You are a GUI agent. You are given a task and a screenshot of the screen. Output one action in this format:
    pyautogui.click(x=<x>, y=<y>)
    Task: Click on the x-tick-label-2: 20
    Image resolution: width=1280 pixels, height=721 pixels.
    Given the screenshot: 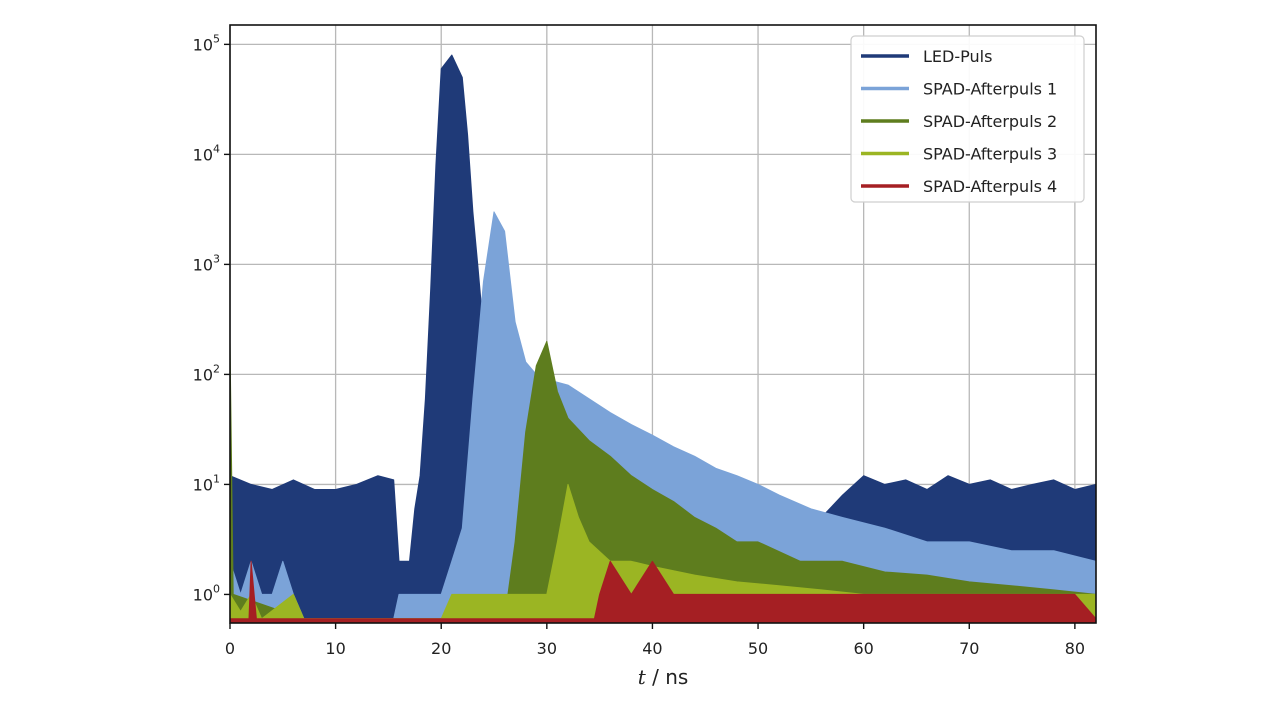 What is the action you would take?
    pyautogui.click(x=441, y=648)
    